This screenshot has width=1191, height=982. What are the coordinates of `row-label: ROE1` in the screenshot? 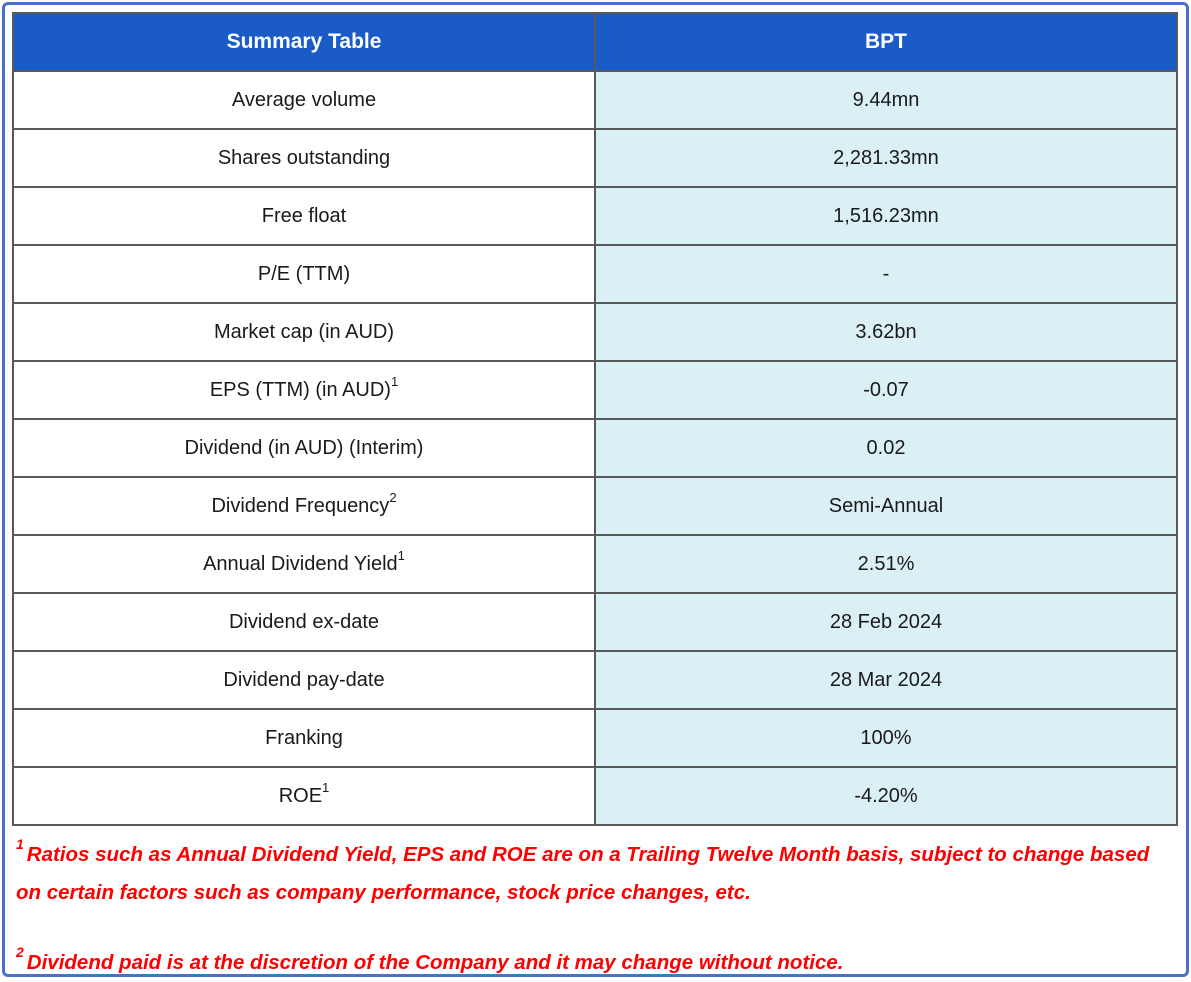 It's located at (304, 796).